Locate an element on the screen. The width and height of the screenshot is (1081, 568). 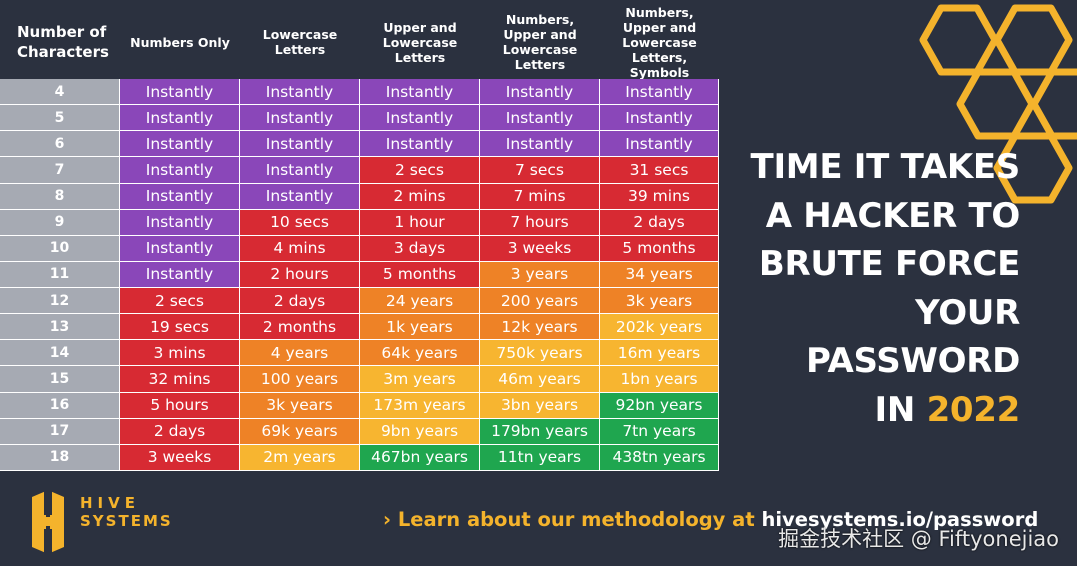
crack-time-cell: 438tn years is located at coordinates (659, 457).